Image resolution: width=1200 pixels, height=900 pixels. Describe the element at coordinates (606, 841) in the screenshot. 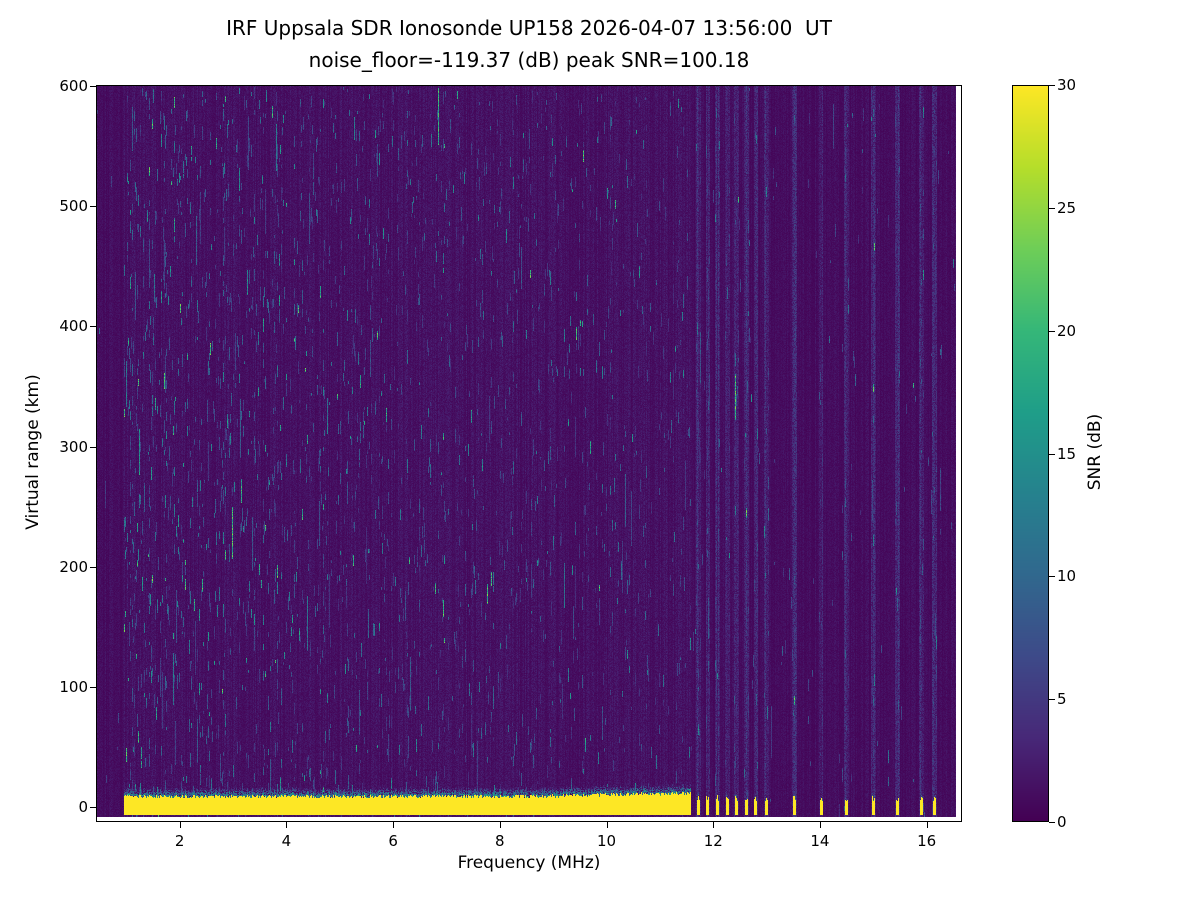

I see `x-tick-label: 10` at that location.